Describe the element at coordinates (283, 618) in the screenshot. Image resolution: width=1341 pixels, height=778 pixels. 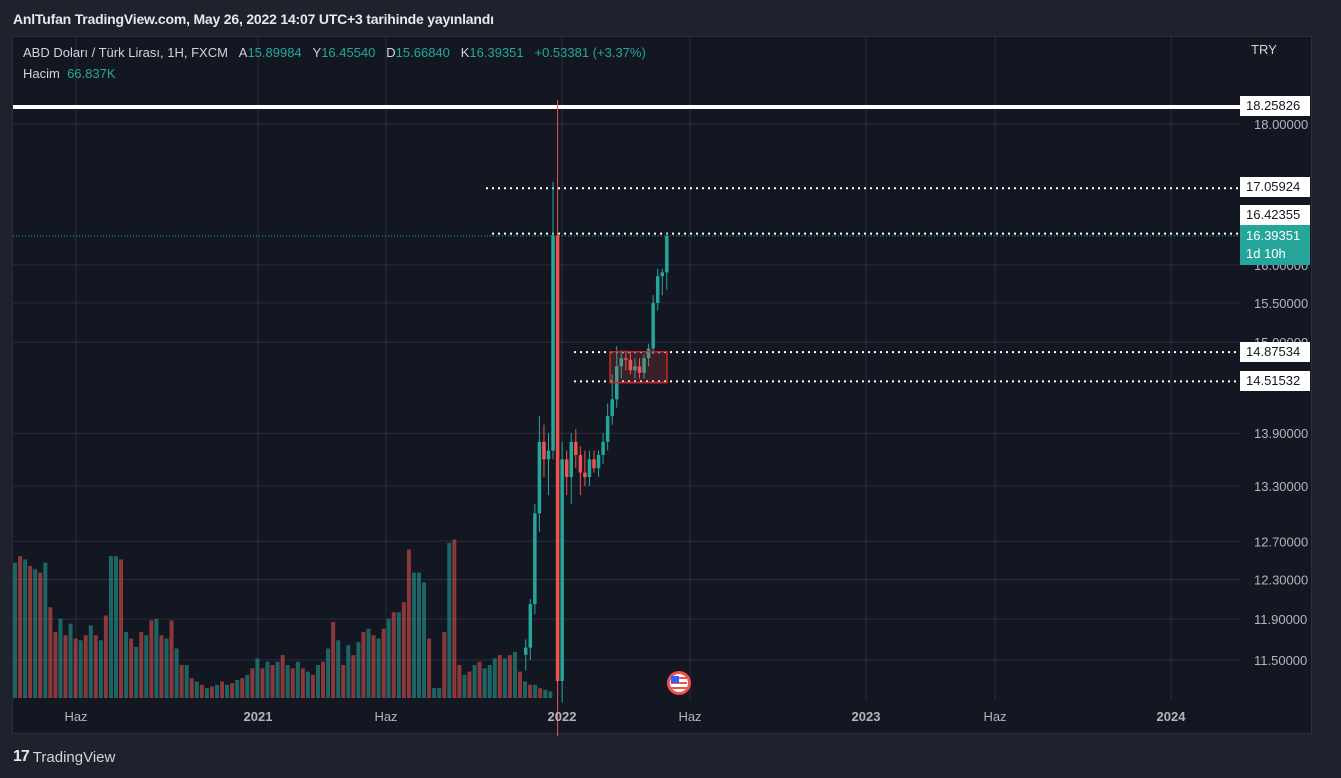
I see `volume-bars` at that location.